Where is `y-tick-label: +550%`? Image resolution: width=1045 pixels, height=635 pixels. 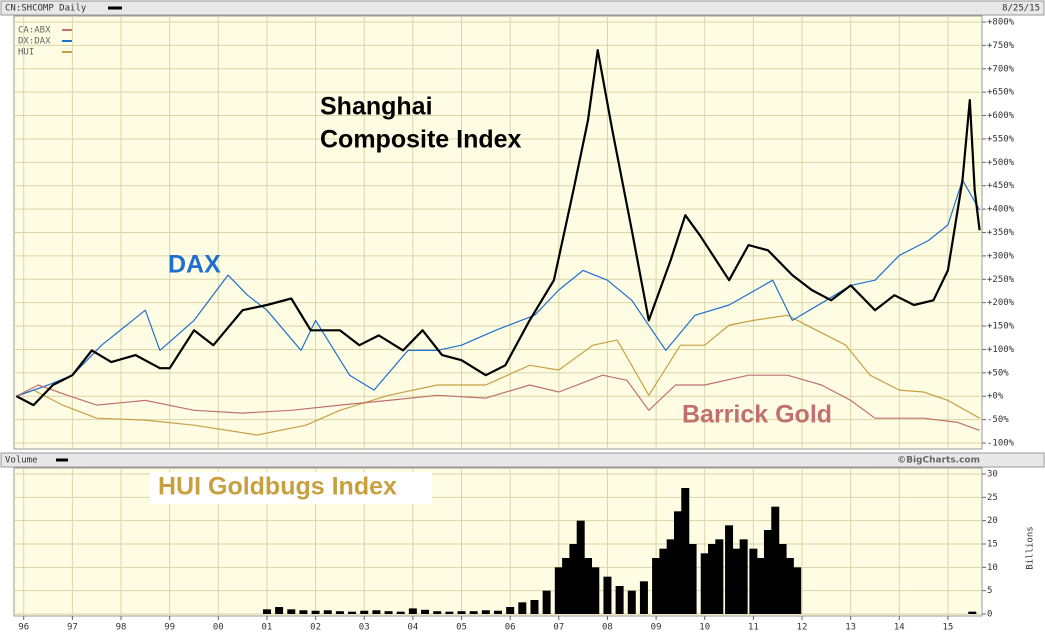 y-tick-label: +550% is located at coordinates (1001, 139).